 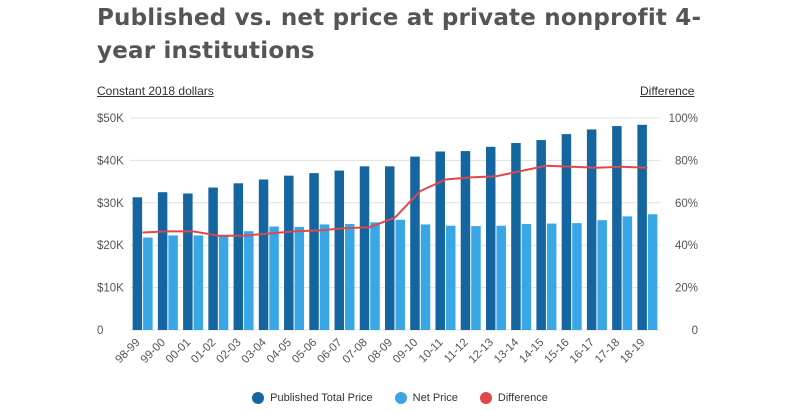 What do you see at coordinates (531, 351) in the screenshot?
I see `x-tick-label: 14-15` at bounding box center [531, 351].